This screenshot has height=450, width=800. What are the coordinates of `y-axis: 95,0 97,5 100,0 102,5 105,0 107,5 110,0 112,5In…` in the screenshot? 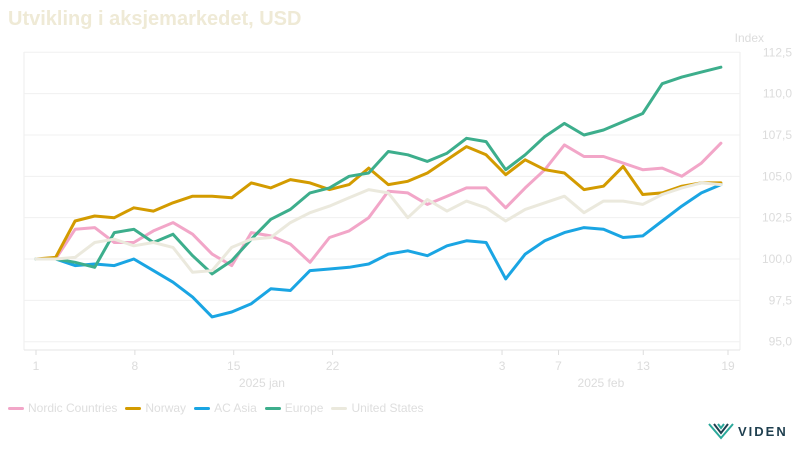 It's located at (764, 190).